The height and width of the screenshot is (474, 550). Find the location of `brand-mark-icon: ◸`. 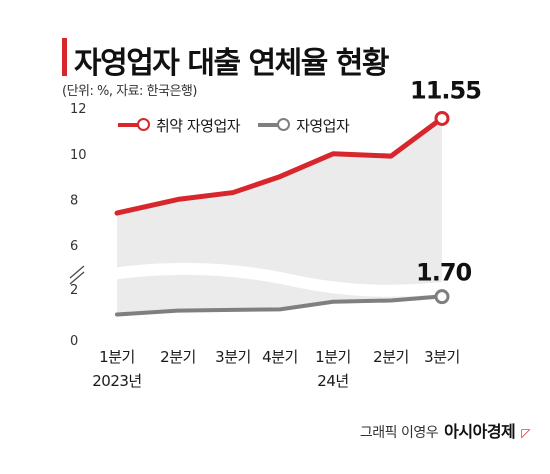

brand-mark-icon: ◸ is located at coordinates (525, 433).